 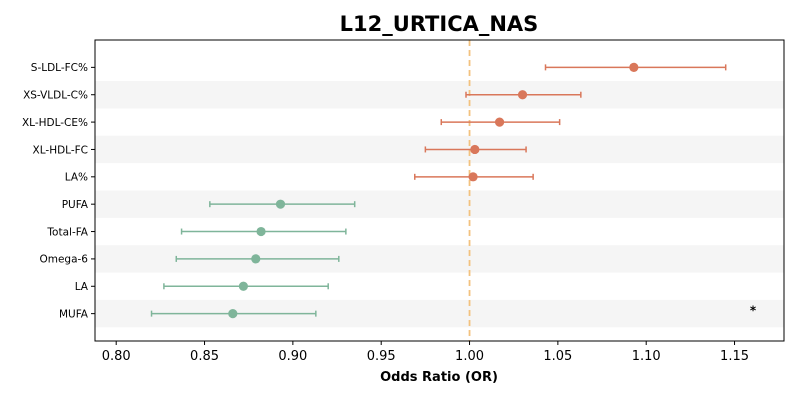 What do you see at coordinates (439, 24) in the screenshot?
I see `chart-title: L12_URTICA_NAS` at bounding box center [439, 24].